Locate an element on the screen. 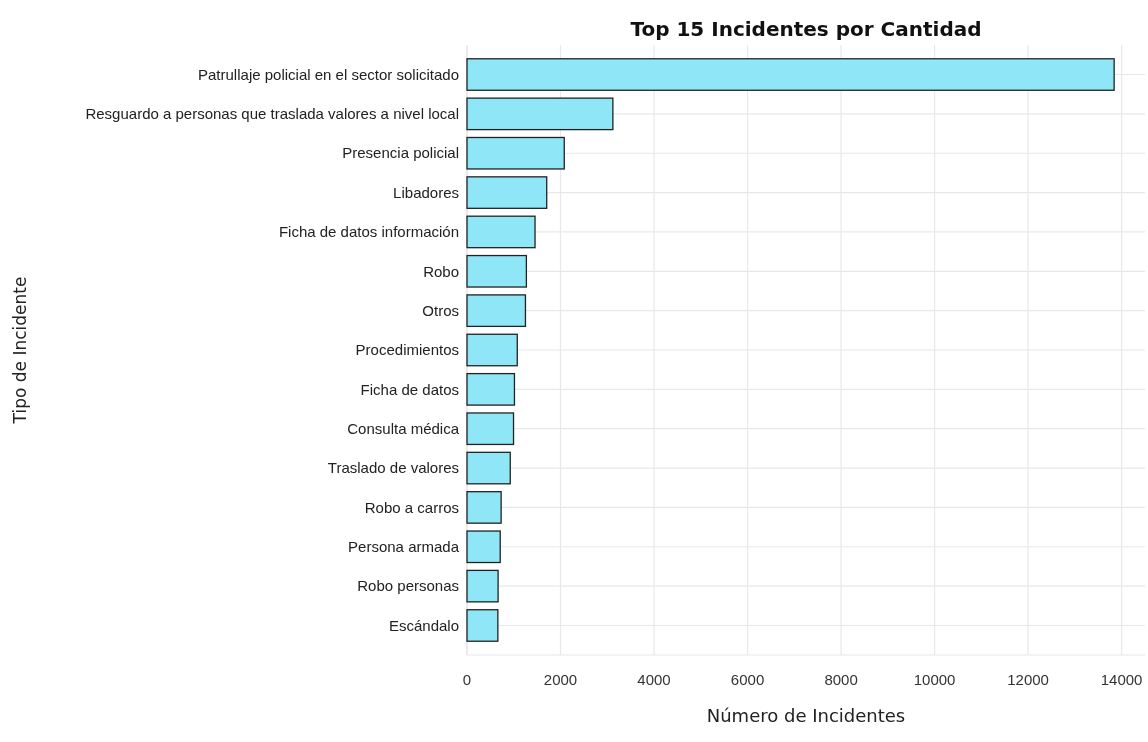  y-tick-label: Ficha de datos información is located at coordinates (368, 232).